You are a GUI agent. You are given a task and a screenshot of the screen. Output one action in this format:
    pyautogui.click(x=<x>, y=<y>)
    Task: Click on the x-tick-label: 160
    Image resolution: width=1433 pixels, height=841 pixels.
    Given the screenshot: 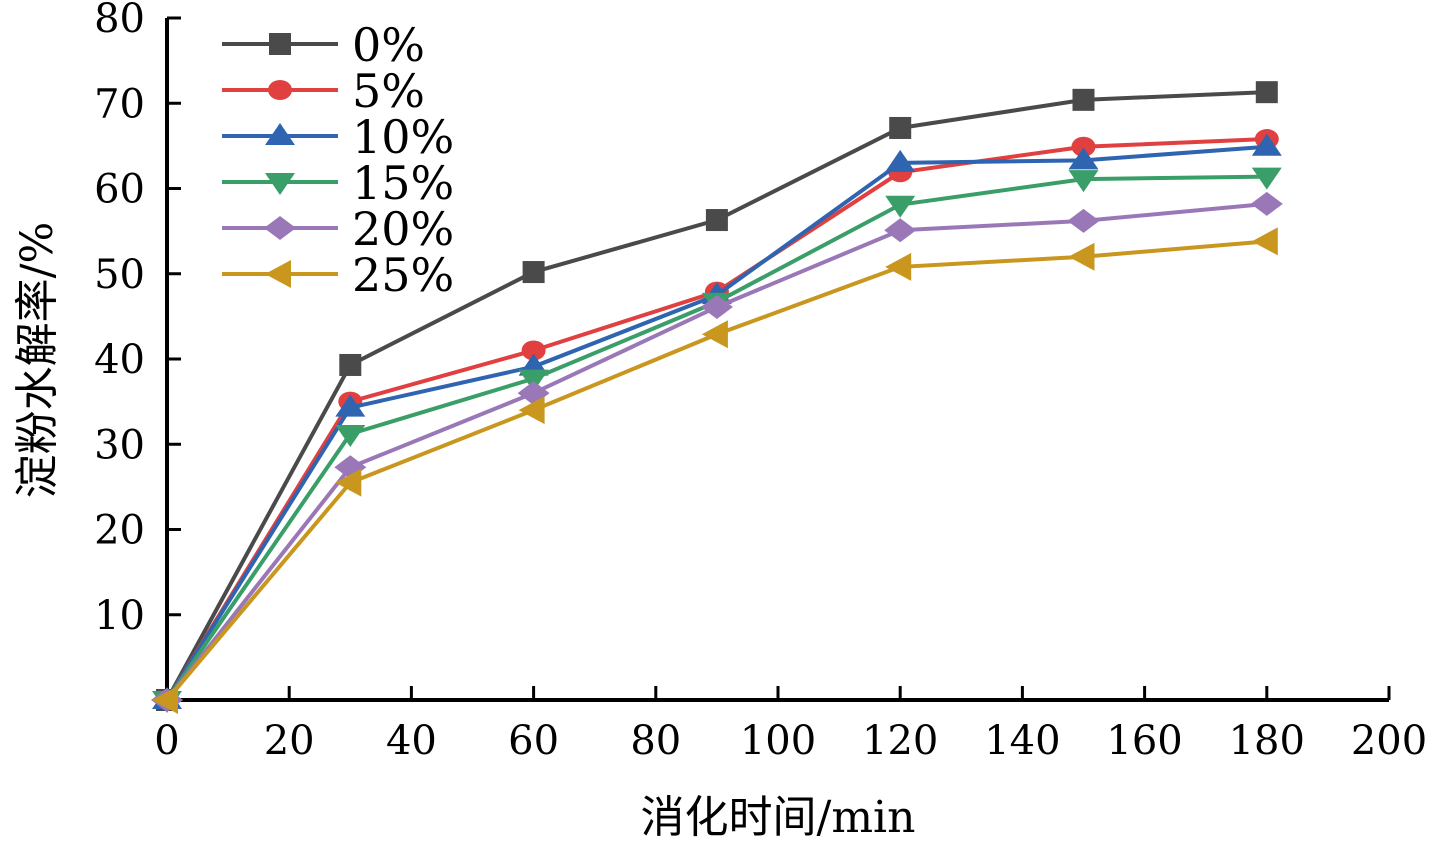 What is the action you would take?
    pyautogui.click(x=1144, y=741)
    